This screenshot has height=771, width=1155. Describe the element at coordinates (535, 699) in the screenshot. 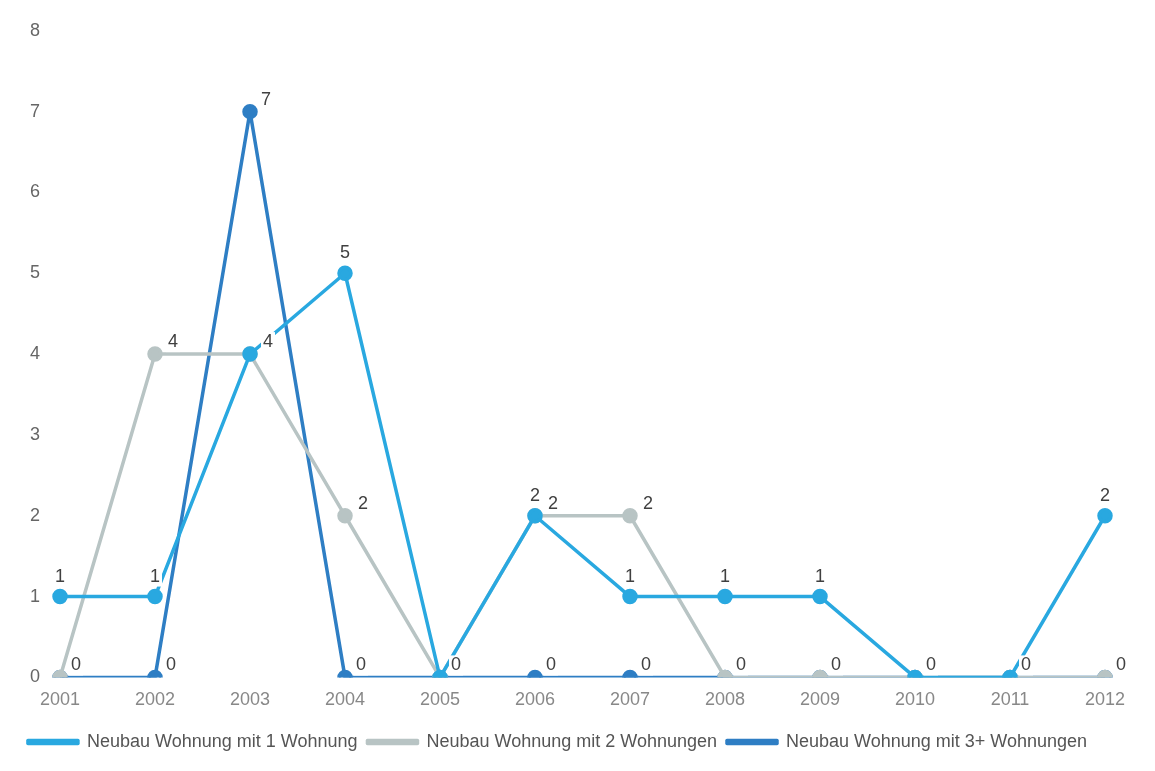

I see `x-tick-label: 2006` at that location.